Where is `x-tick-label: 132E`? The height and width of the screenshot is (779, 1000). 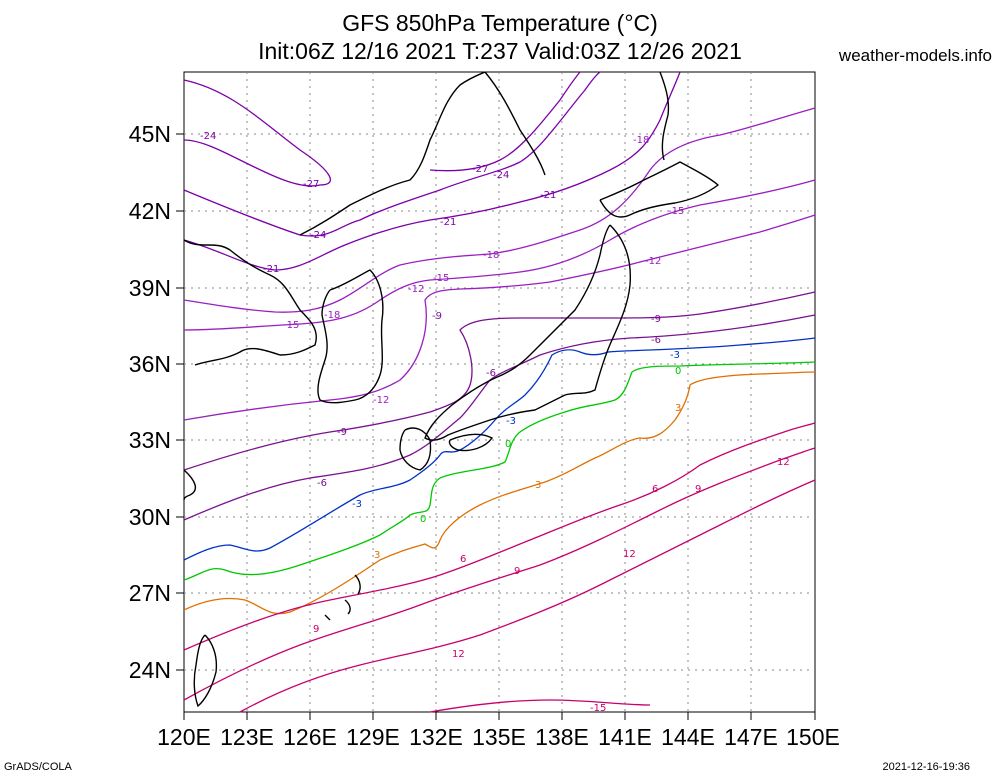 x-tick-label: 132E is located at coordinates (436, 737).